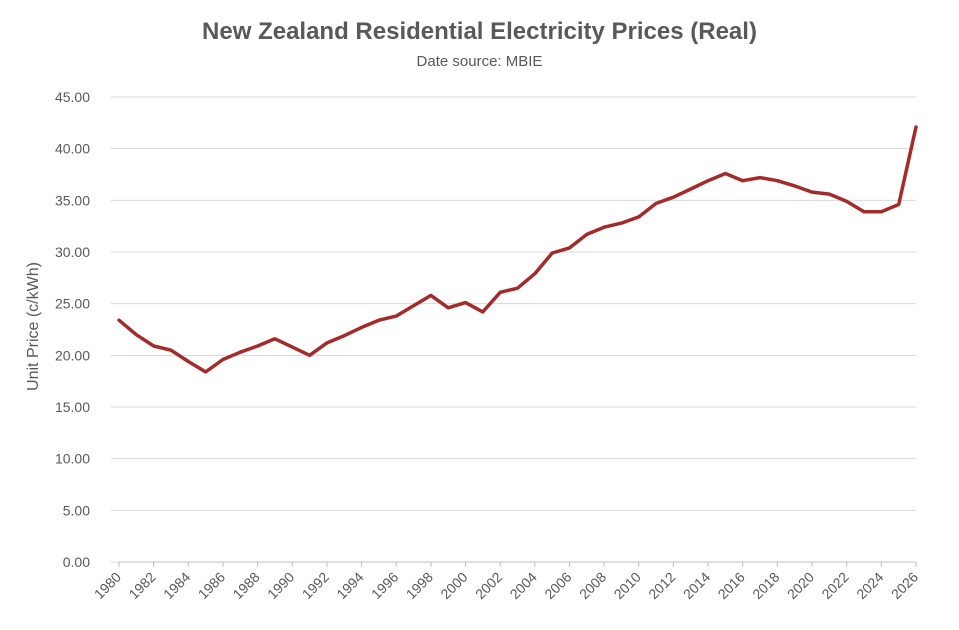 This screenshot has height=630, width=959. What do you see at coordinates (72, 97) in the screenshot?
I see `y-tick-label: 45.00` at bounding box center [72, 97].